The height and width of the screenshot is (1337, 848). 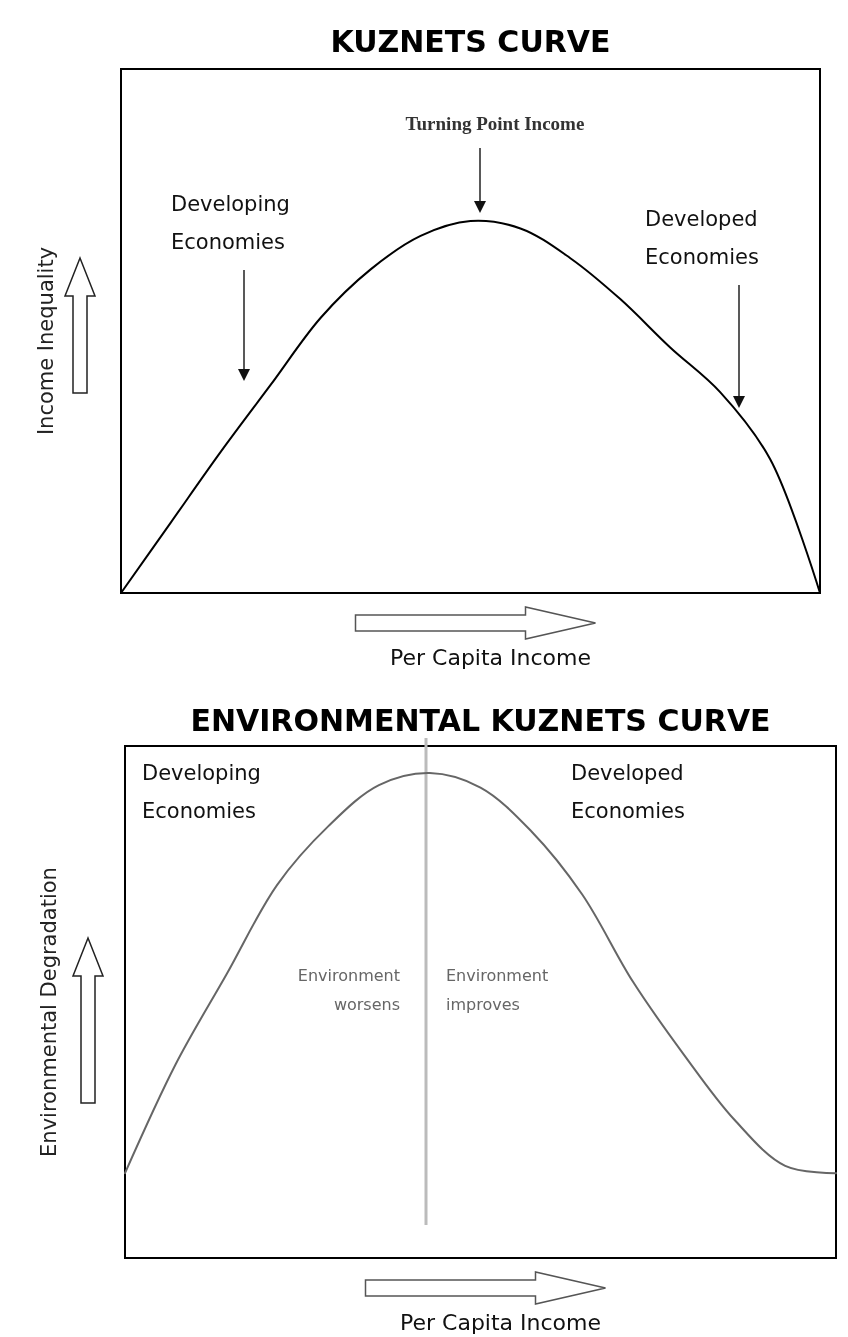 What do you see at coordinates (49, 1012) in the screenshot?
I see `y-axis-title: Environmental Degradation` at bounding box center [49, 1012].